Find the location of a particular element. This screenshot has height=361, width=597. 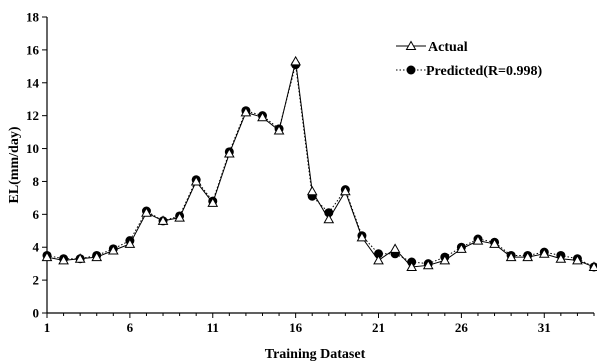

legend: Actual Predicted(R=0.998) is located at coordinates (469, 59).